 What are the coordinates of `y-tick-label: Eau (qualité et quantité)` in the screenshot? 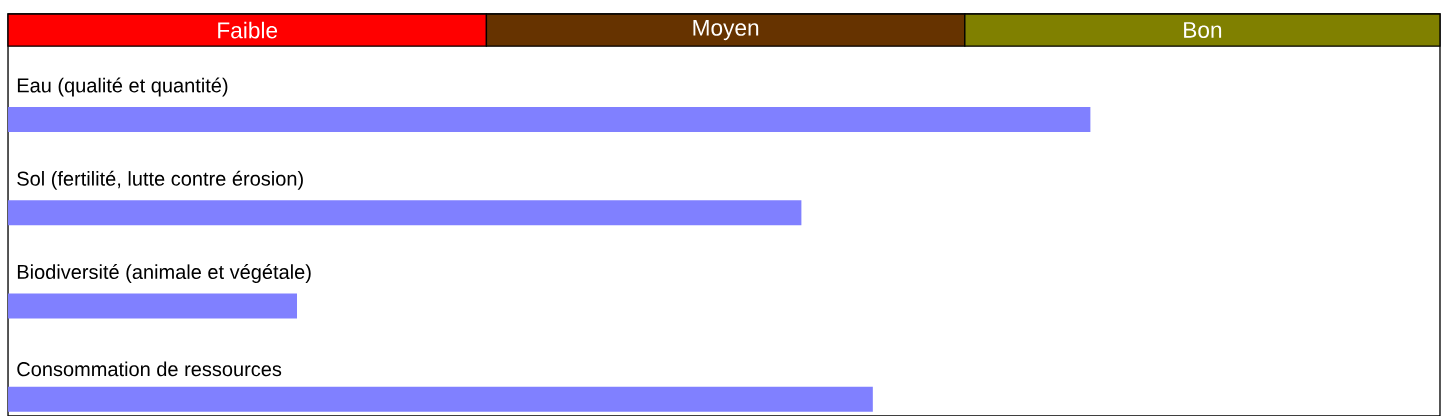 It's located at (122, 87).